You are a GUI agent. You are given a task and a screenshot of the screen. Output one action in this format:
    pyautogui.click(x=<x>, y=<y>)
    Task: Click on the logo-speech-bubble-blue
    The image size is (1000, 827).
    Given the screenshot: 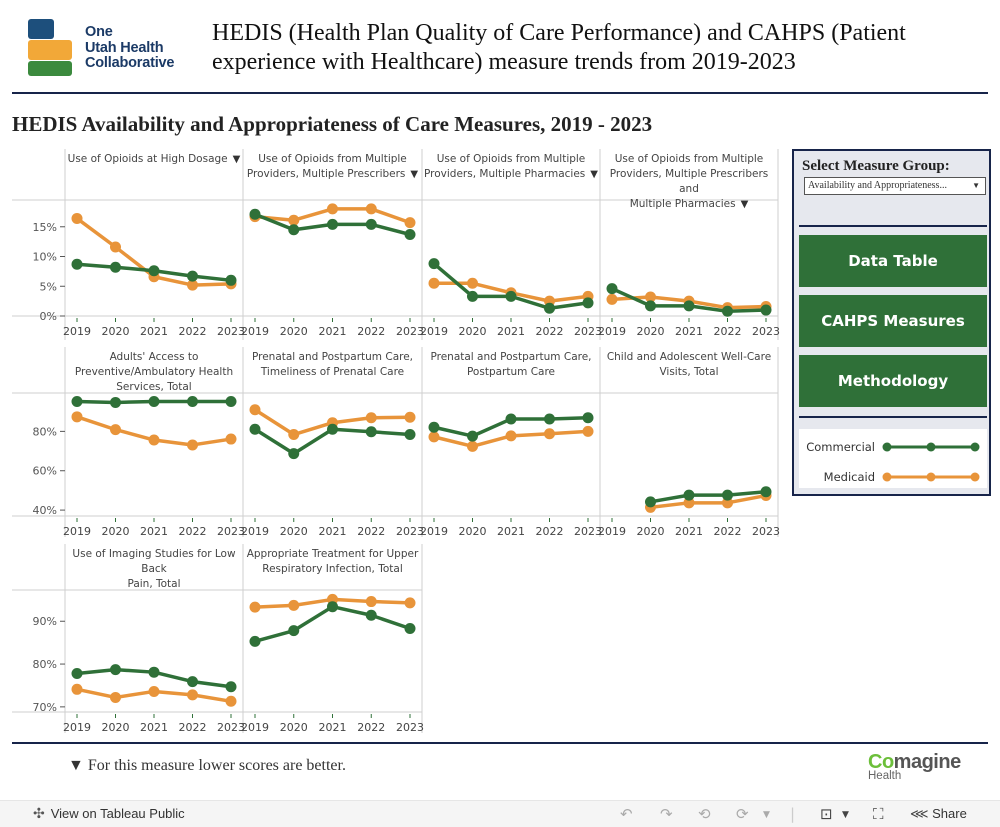 What is the action you would take?
    pyautogui.click(x=41, y=29)
    